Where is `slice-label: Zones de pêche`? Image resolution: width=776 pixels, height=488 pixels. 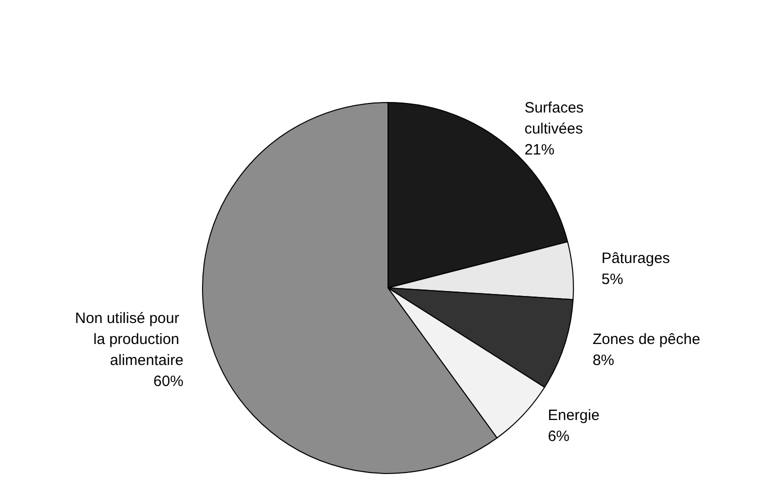 slice-label: Zones de pêche is located at coordinates (646, 339).